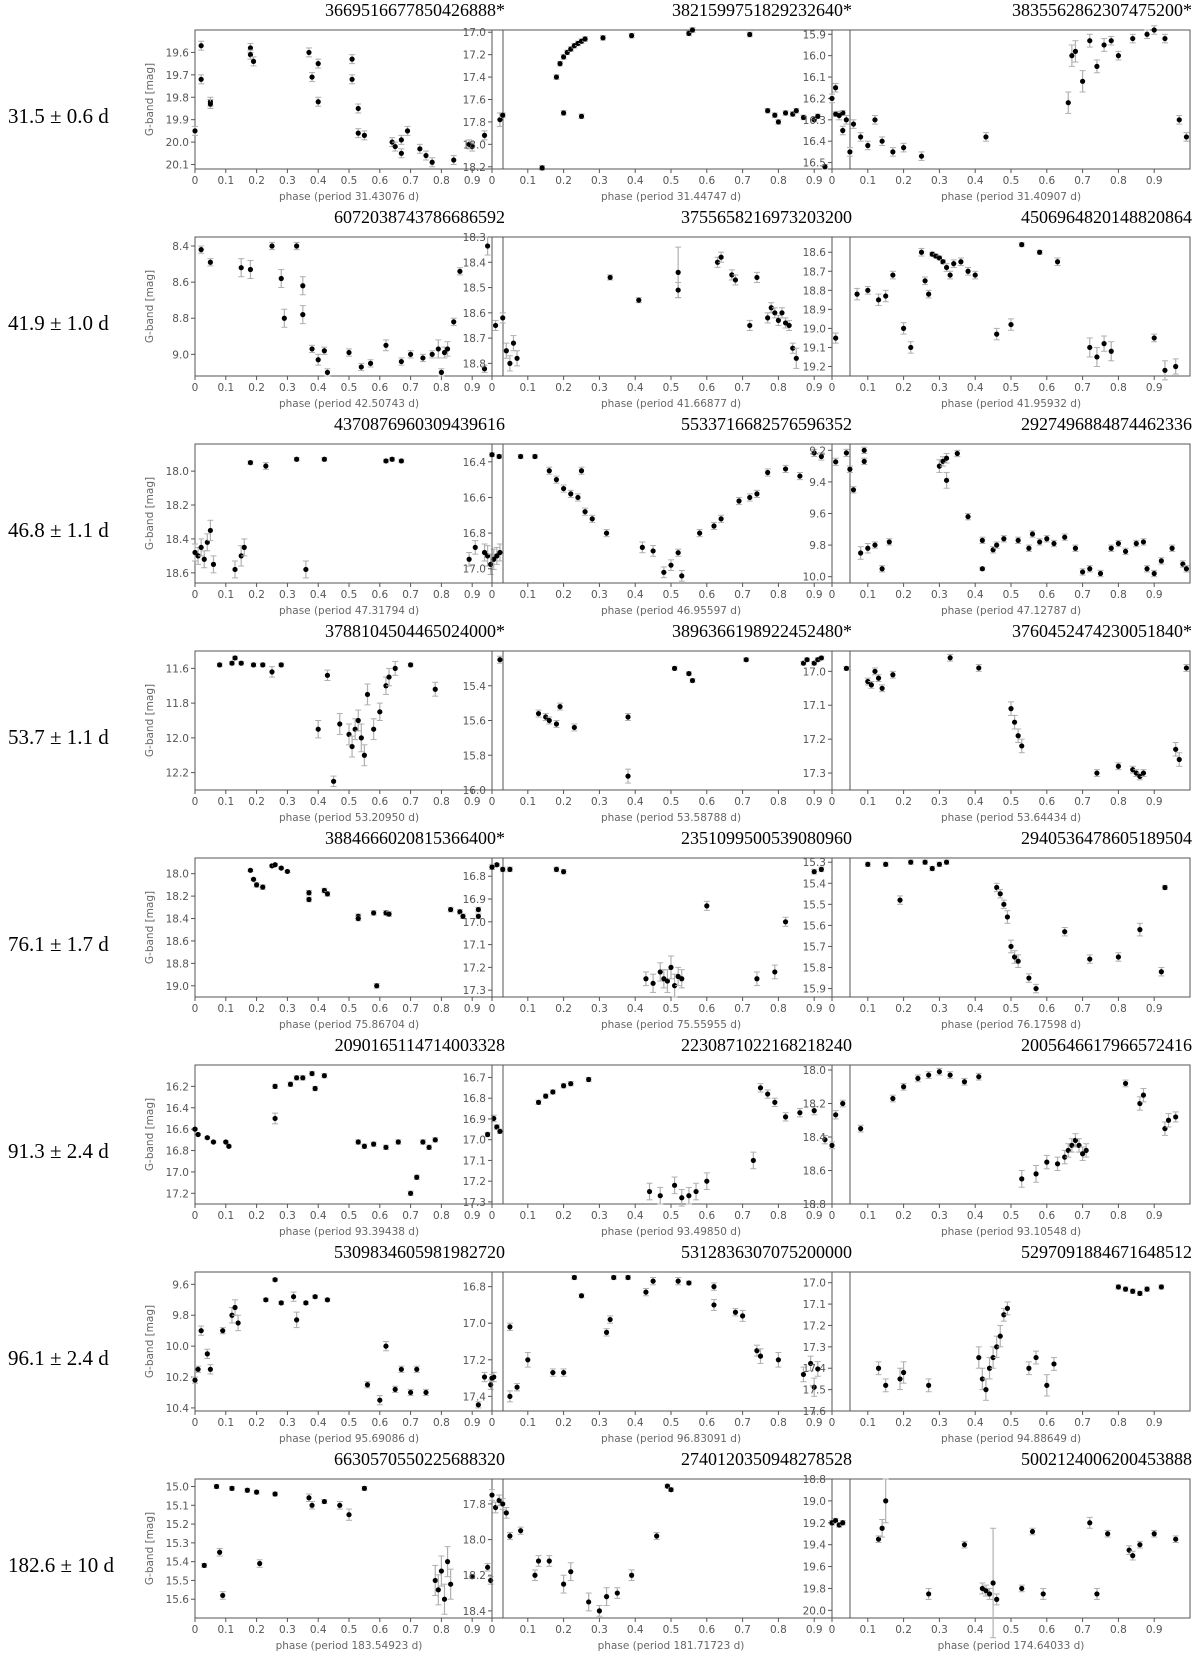  I want to click on y-tick-label: 18.8, so click(814, 291).